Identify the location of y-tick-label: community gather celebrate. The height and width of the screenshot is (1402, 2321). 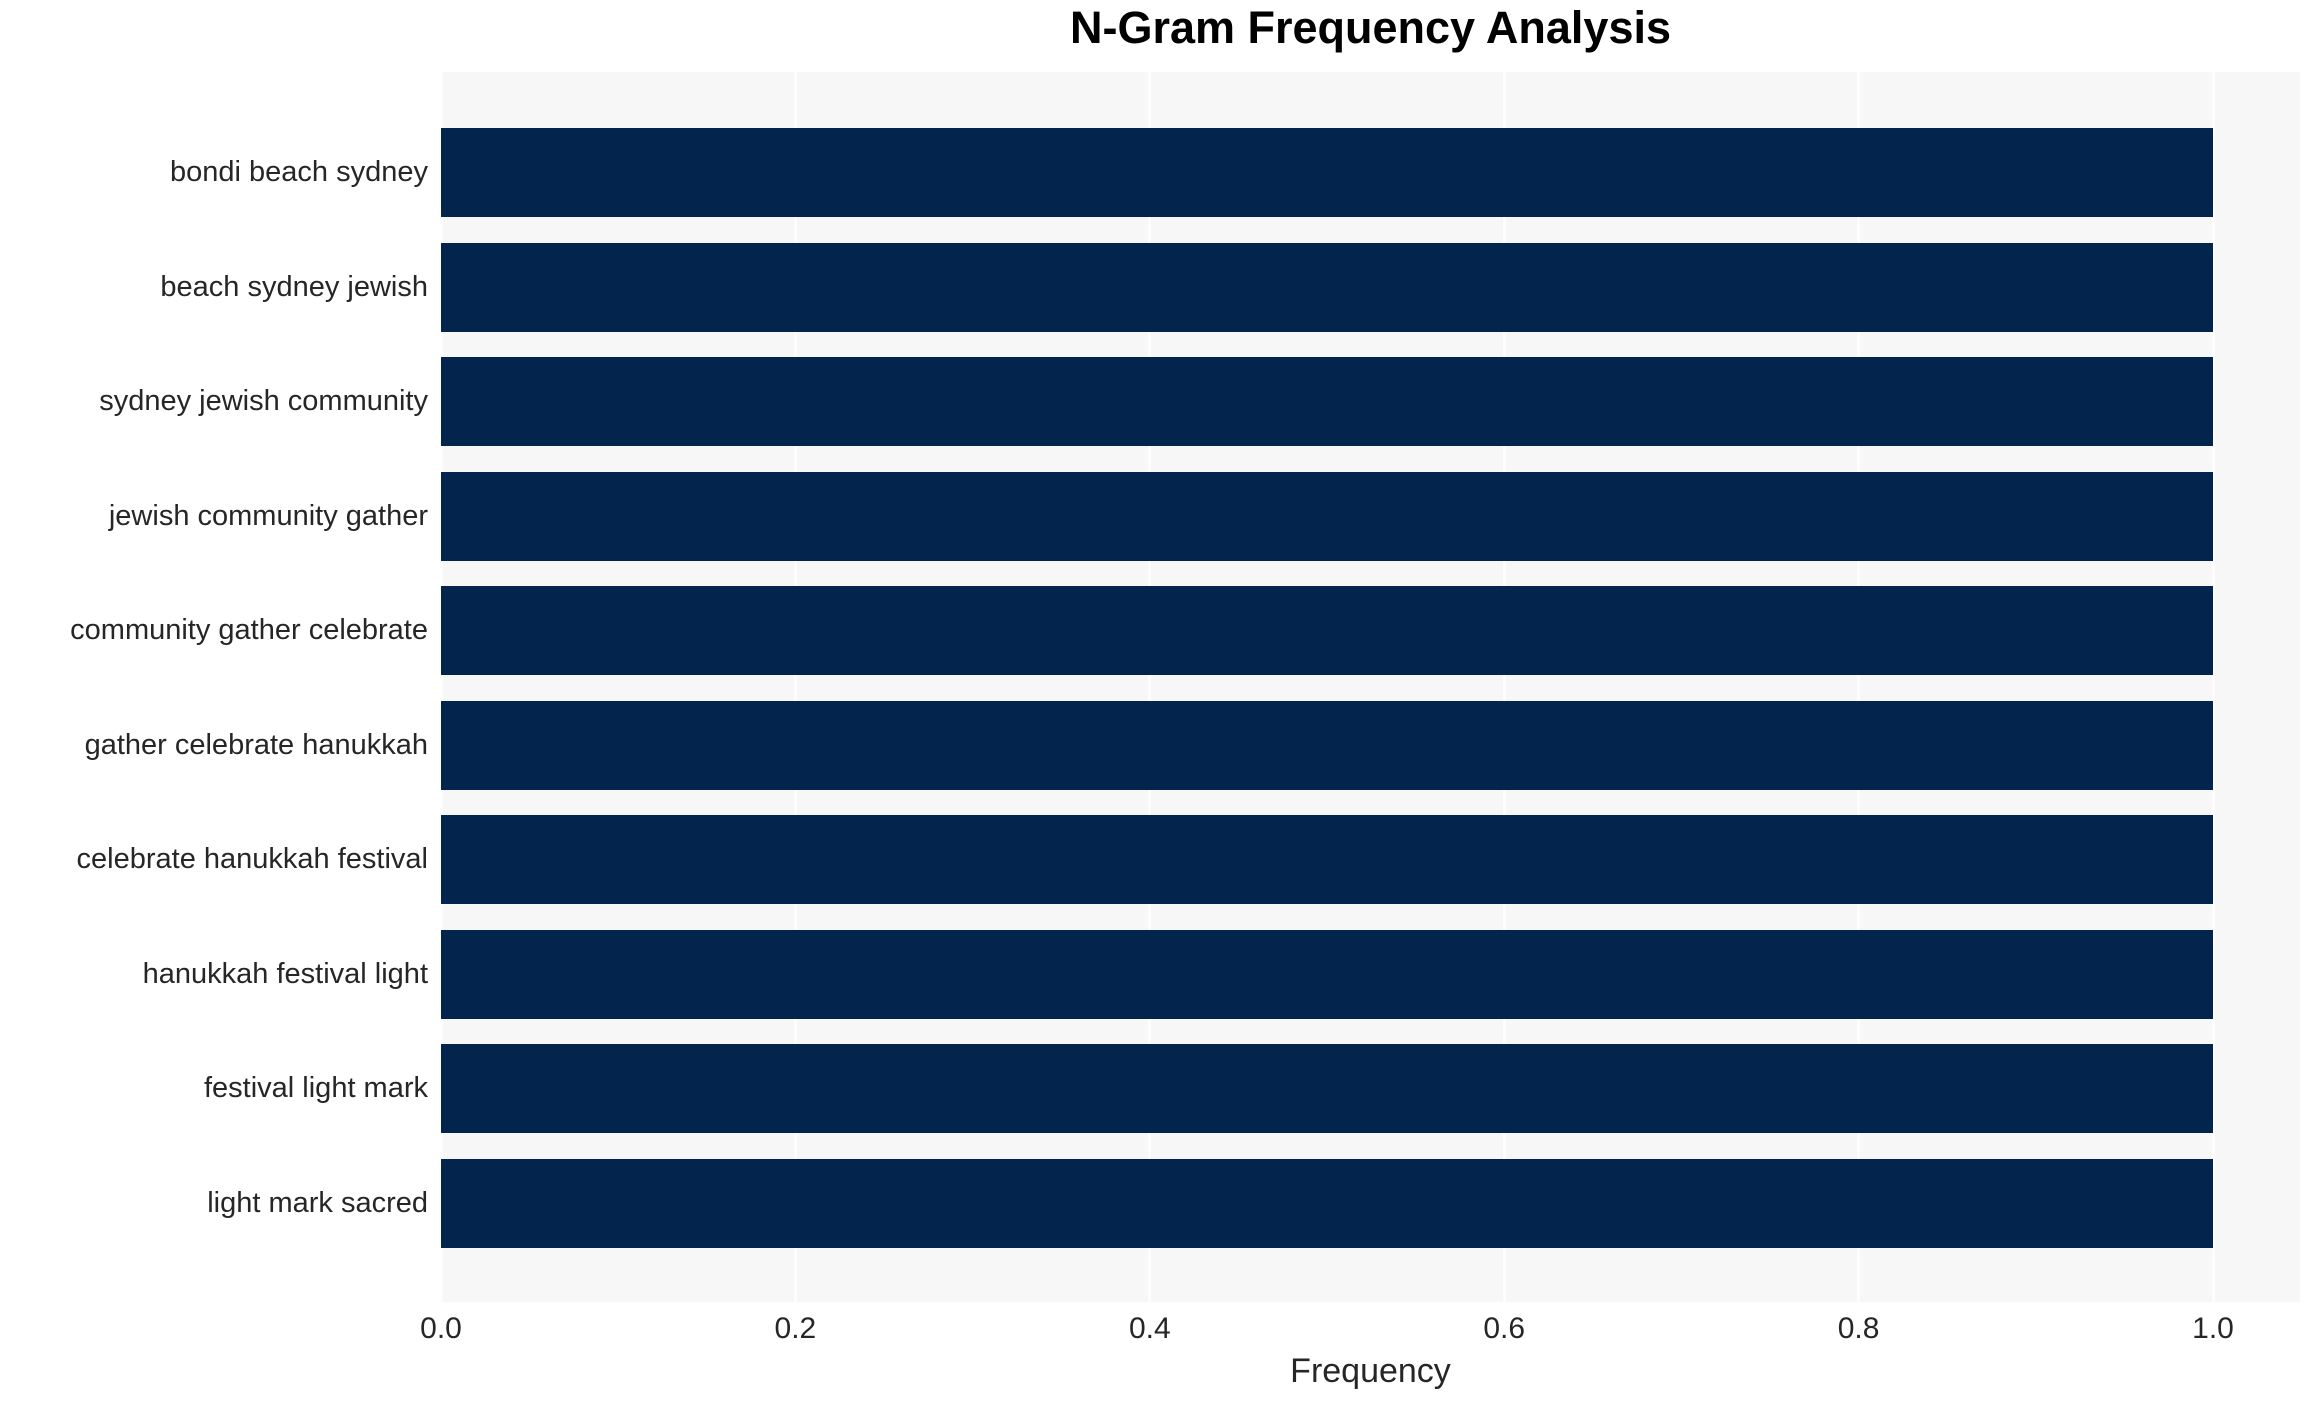
(249, 630).